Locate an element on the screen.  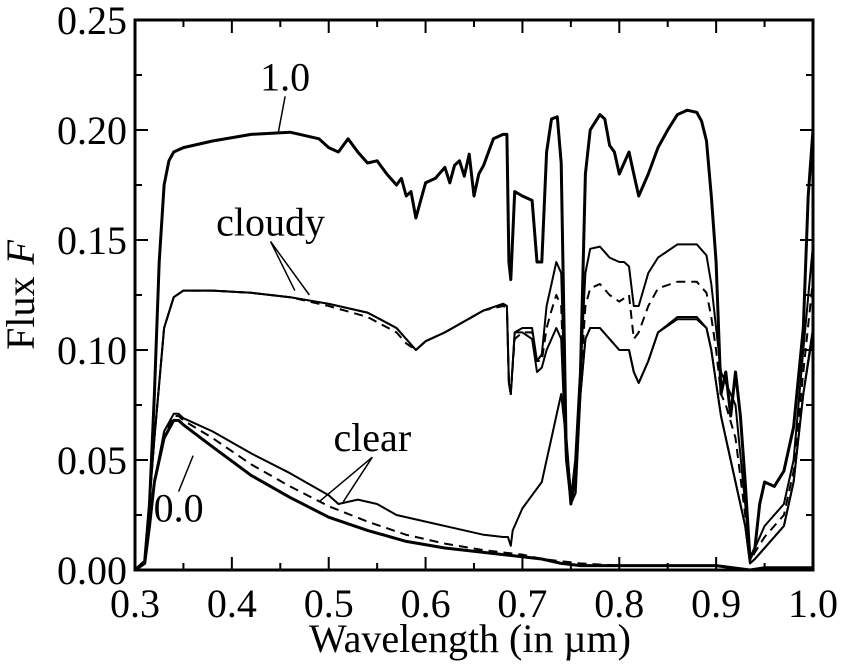
annotation-label: 1.0 is located at coordinates (285, 76).